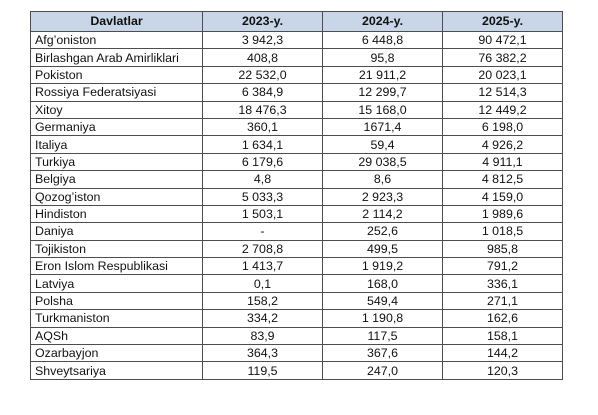  What do you see at coordinates (502, 214) in the screenshot?
I see `value-cell: 1 989,6` at bounding box center [502, 214].